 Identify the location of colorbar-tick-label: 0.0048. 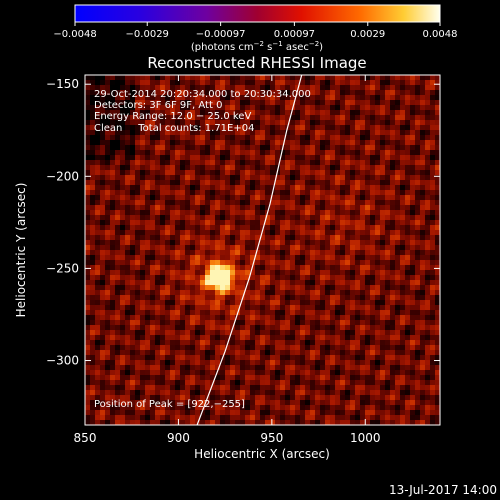
(440, 34).